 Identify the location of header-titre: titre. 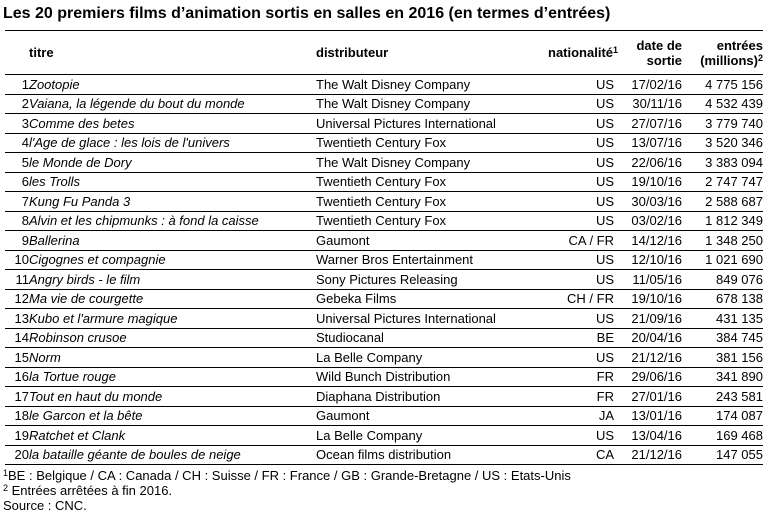
(172, 52).